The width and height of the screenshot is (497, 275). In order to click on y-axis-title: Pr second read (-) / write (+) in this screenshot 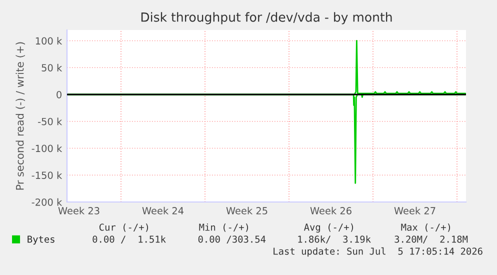, I will do `click(21, 116)`.